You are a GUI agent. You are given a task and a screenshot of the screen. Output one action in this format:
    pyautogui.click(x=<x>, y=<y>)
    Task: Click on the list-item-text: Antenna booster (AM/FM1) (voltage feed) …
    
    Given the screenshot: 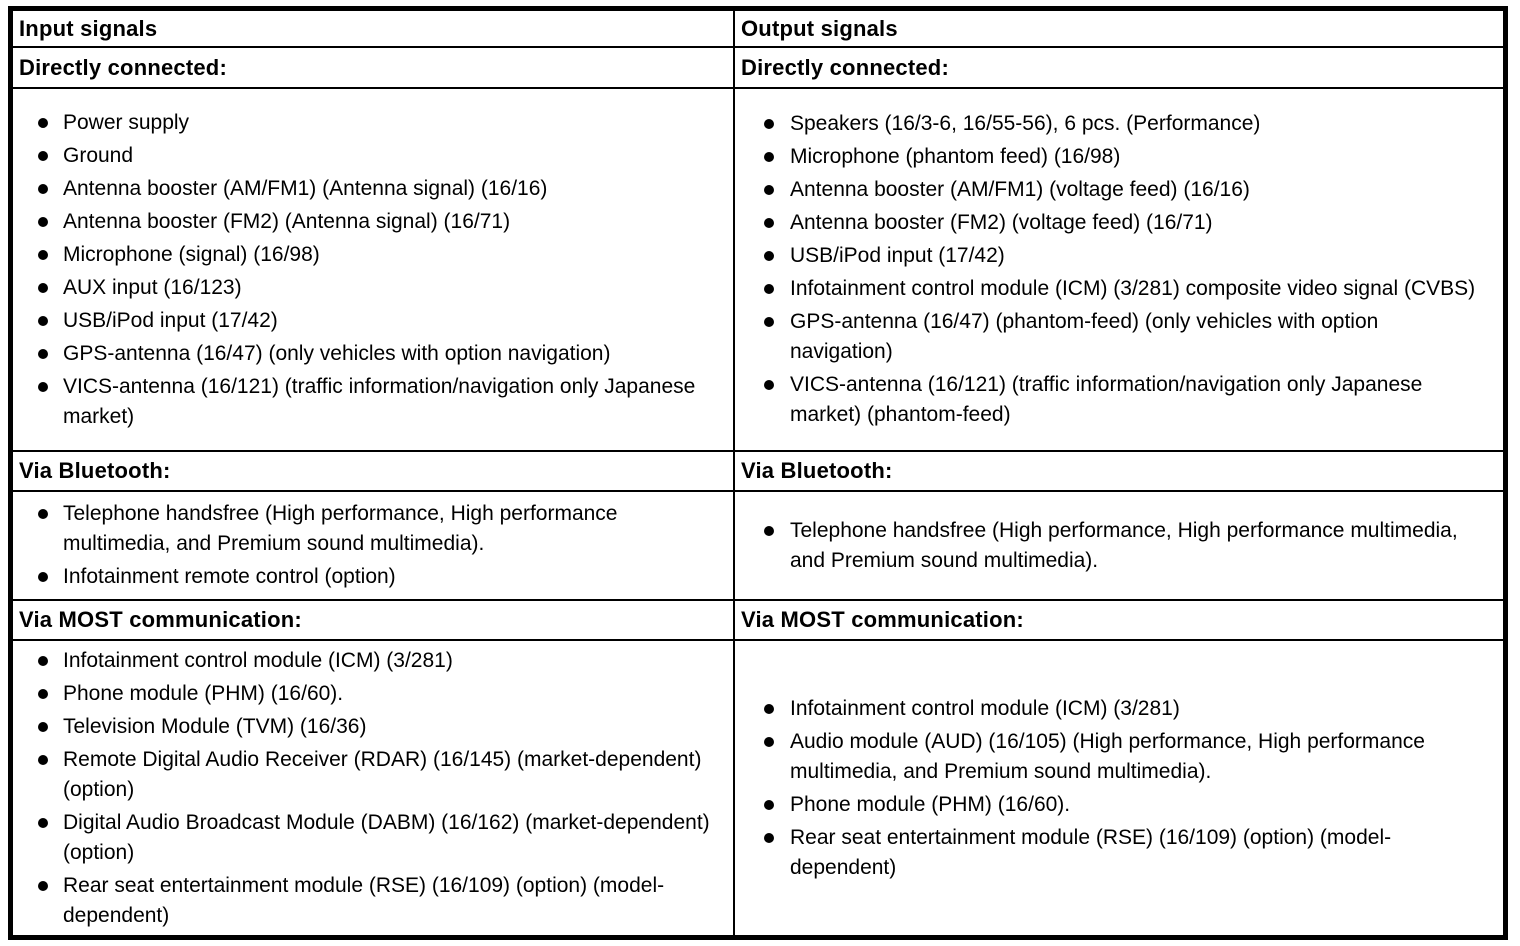 What is the action you would take?
    pyautogui.click(x=1020, y=189)
    